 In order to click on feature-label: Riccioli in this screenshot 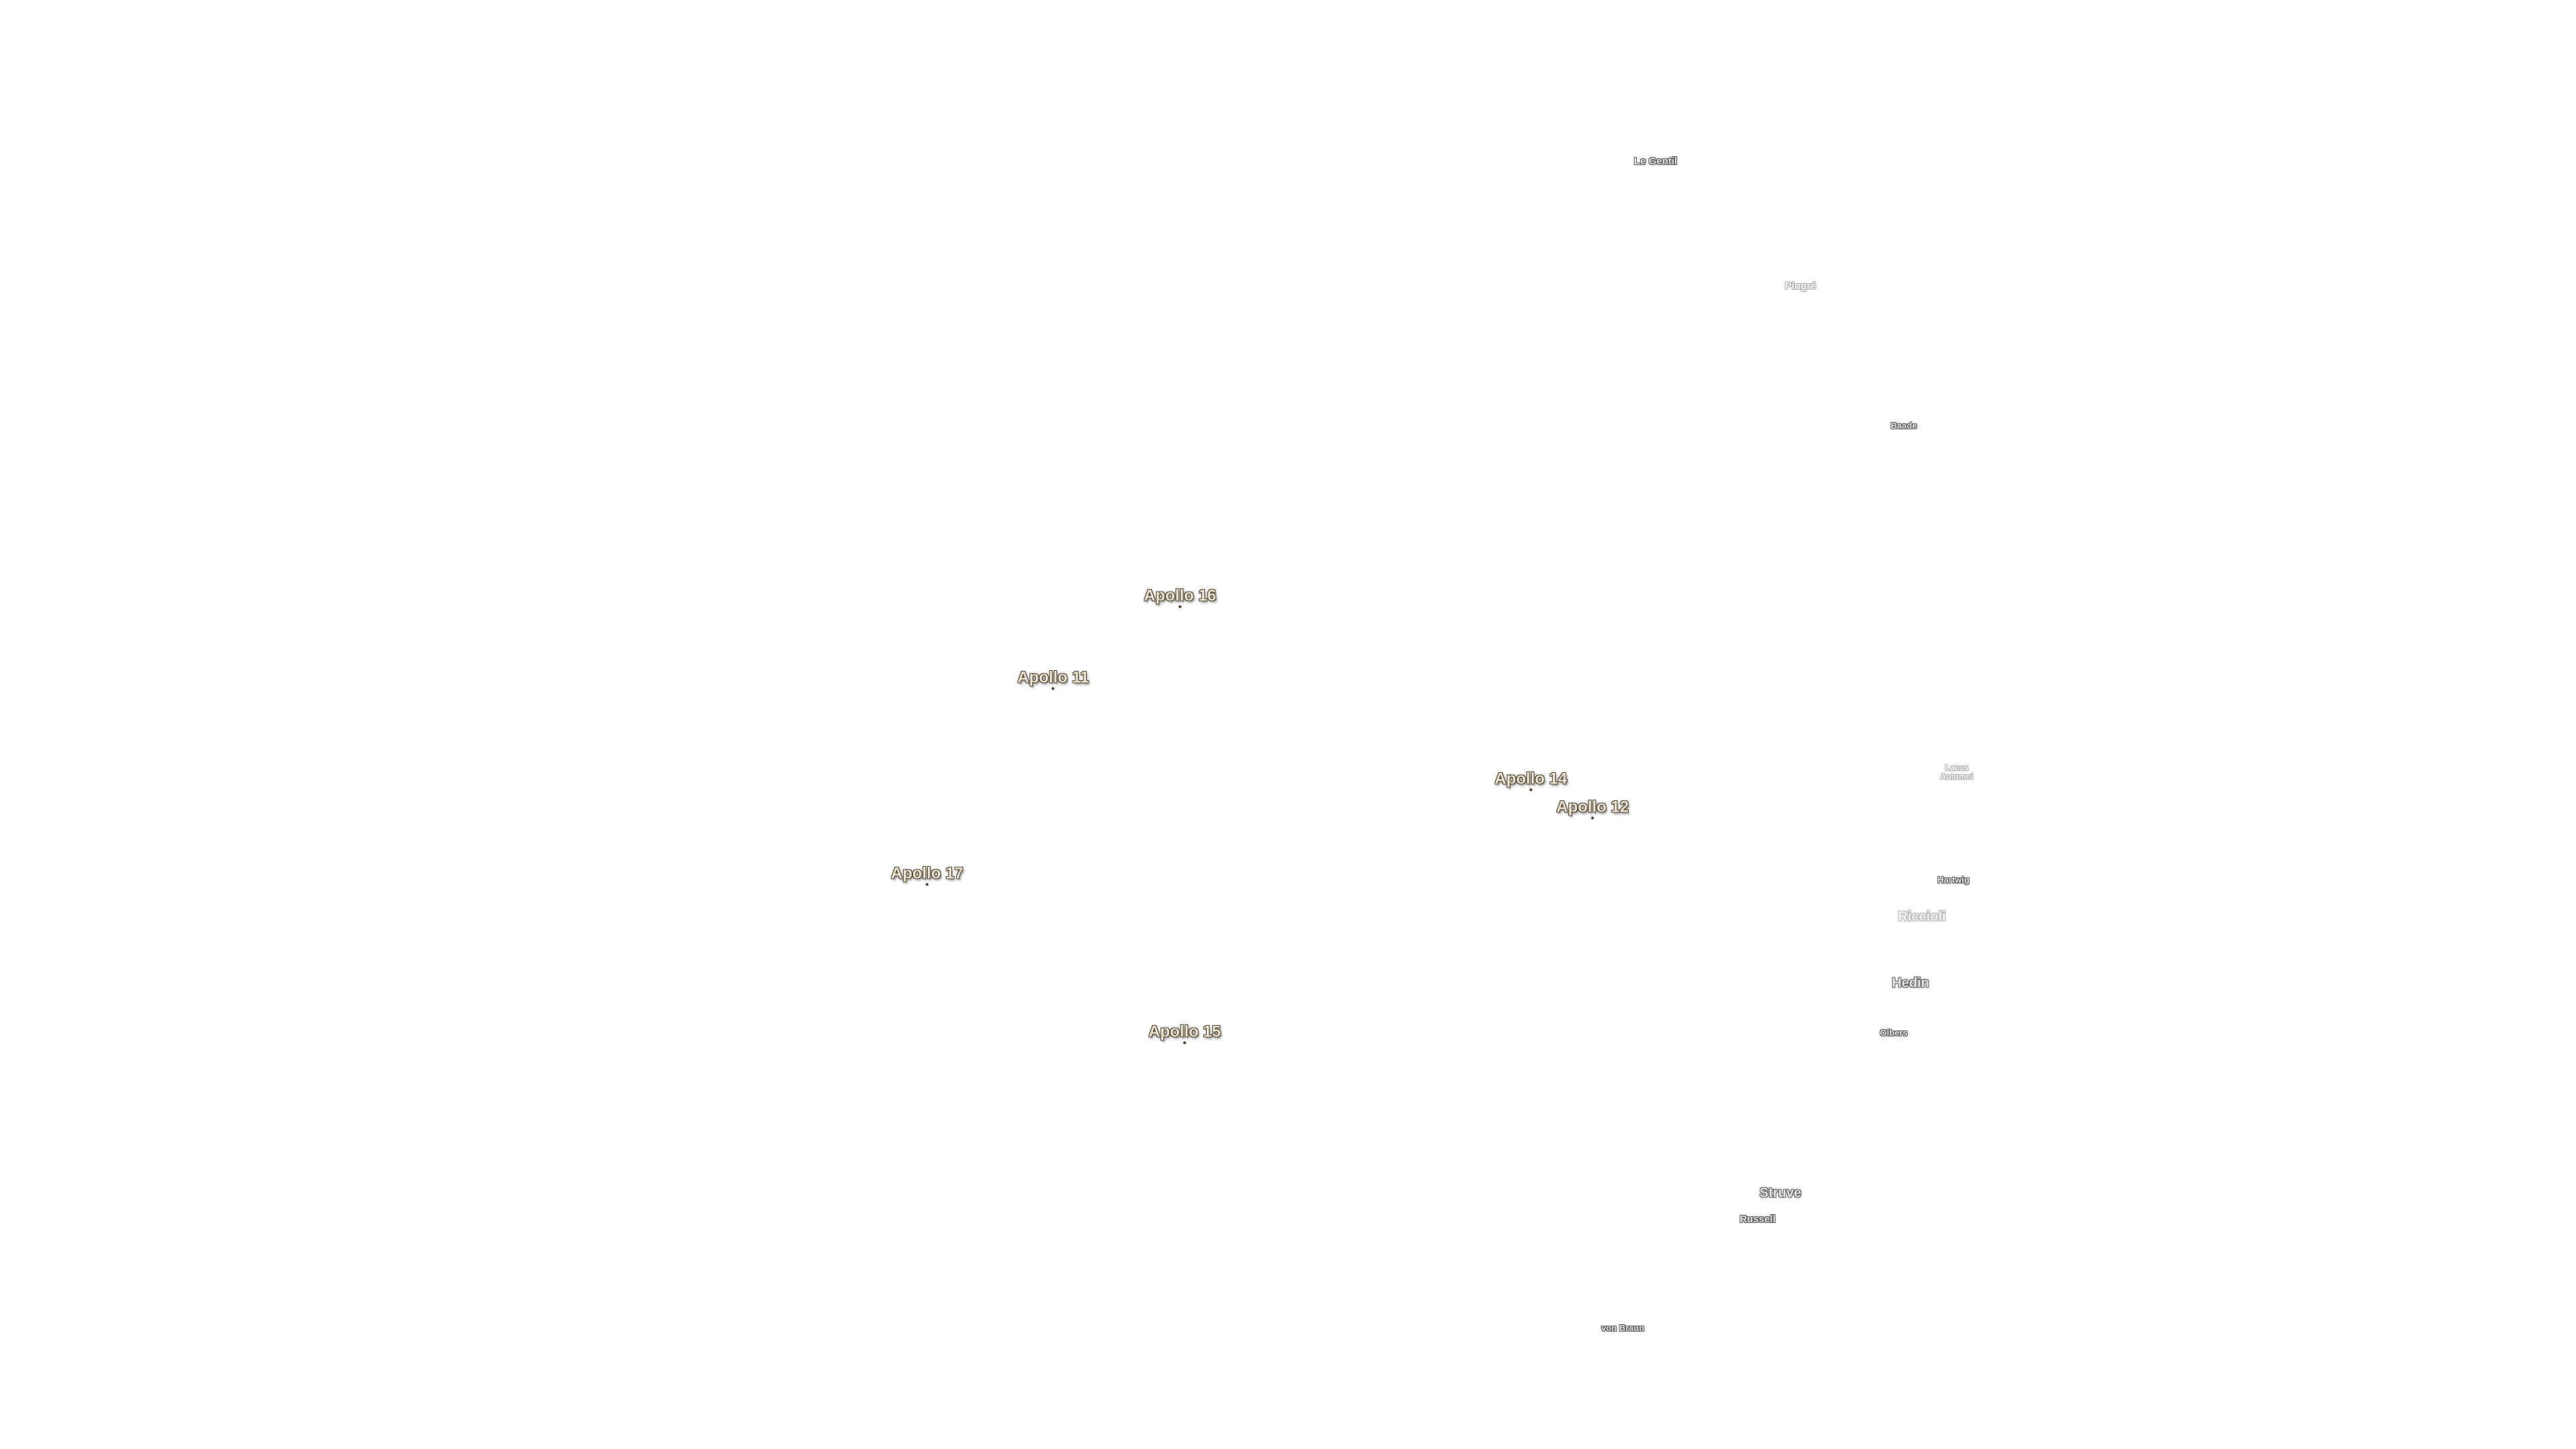, I will do `click(1922, 916)`.